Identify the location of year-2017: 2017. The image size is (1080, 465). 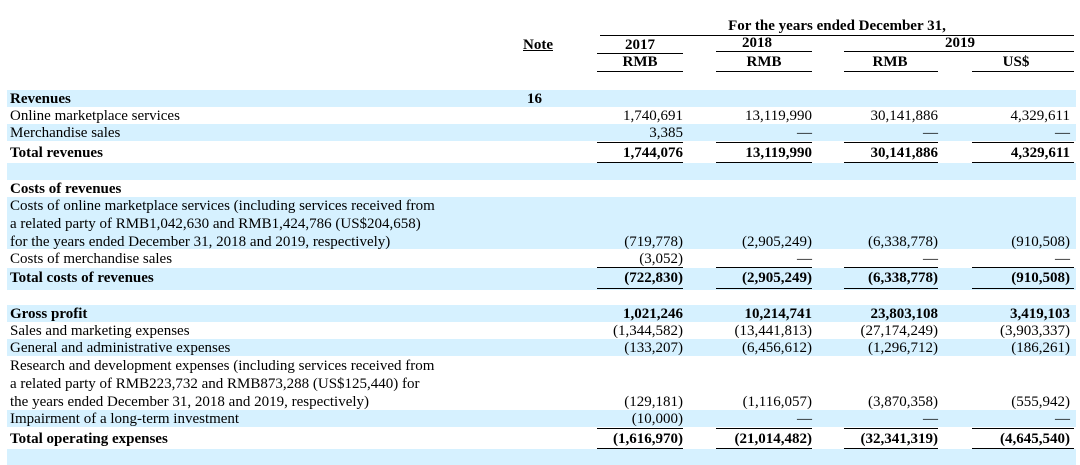
(640, 45).